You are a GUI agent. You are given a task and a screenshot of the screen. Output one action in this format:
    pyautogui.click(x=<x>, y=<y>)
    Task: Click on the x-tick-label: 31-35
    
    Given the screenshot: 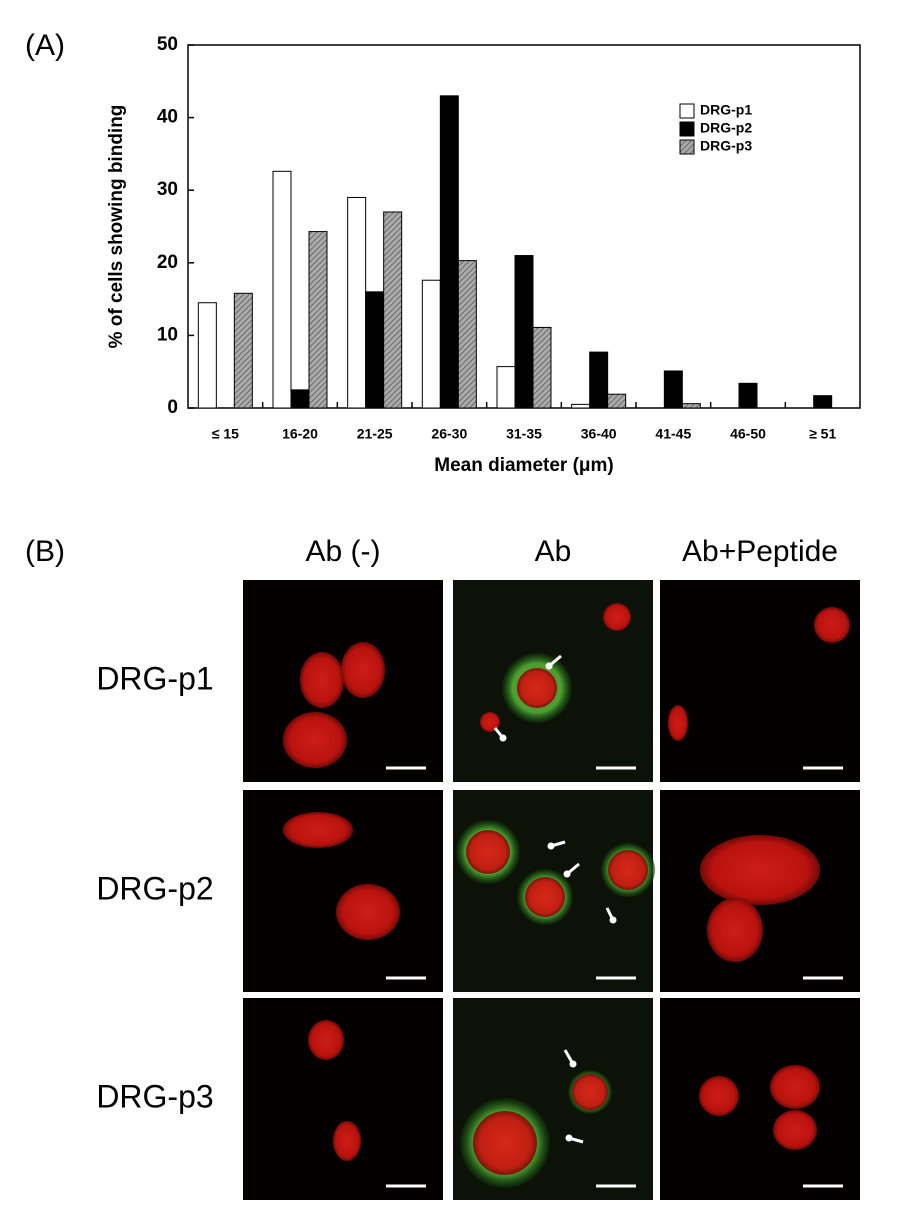 What is the action you would take?
    pyautogui.click(x=524, y=434)
    